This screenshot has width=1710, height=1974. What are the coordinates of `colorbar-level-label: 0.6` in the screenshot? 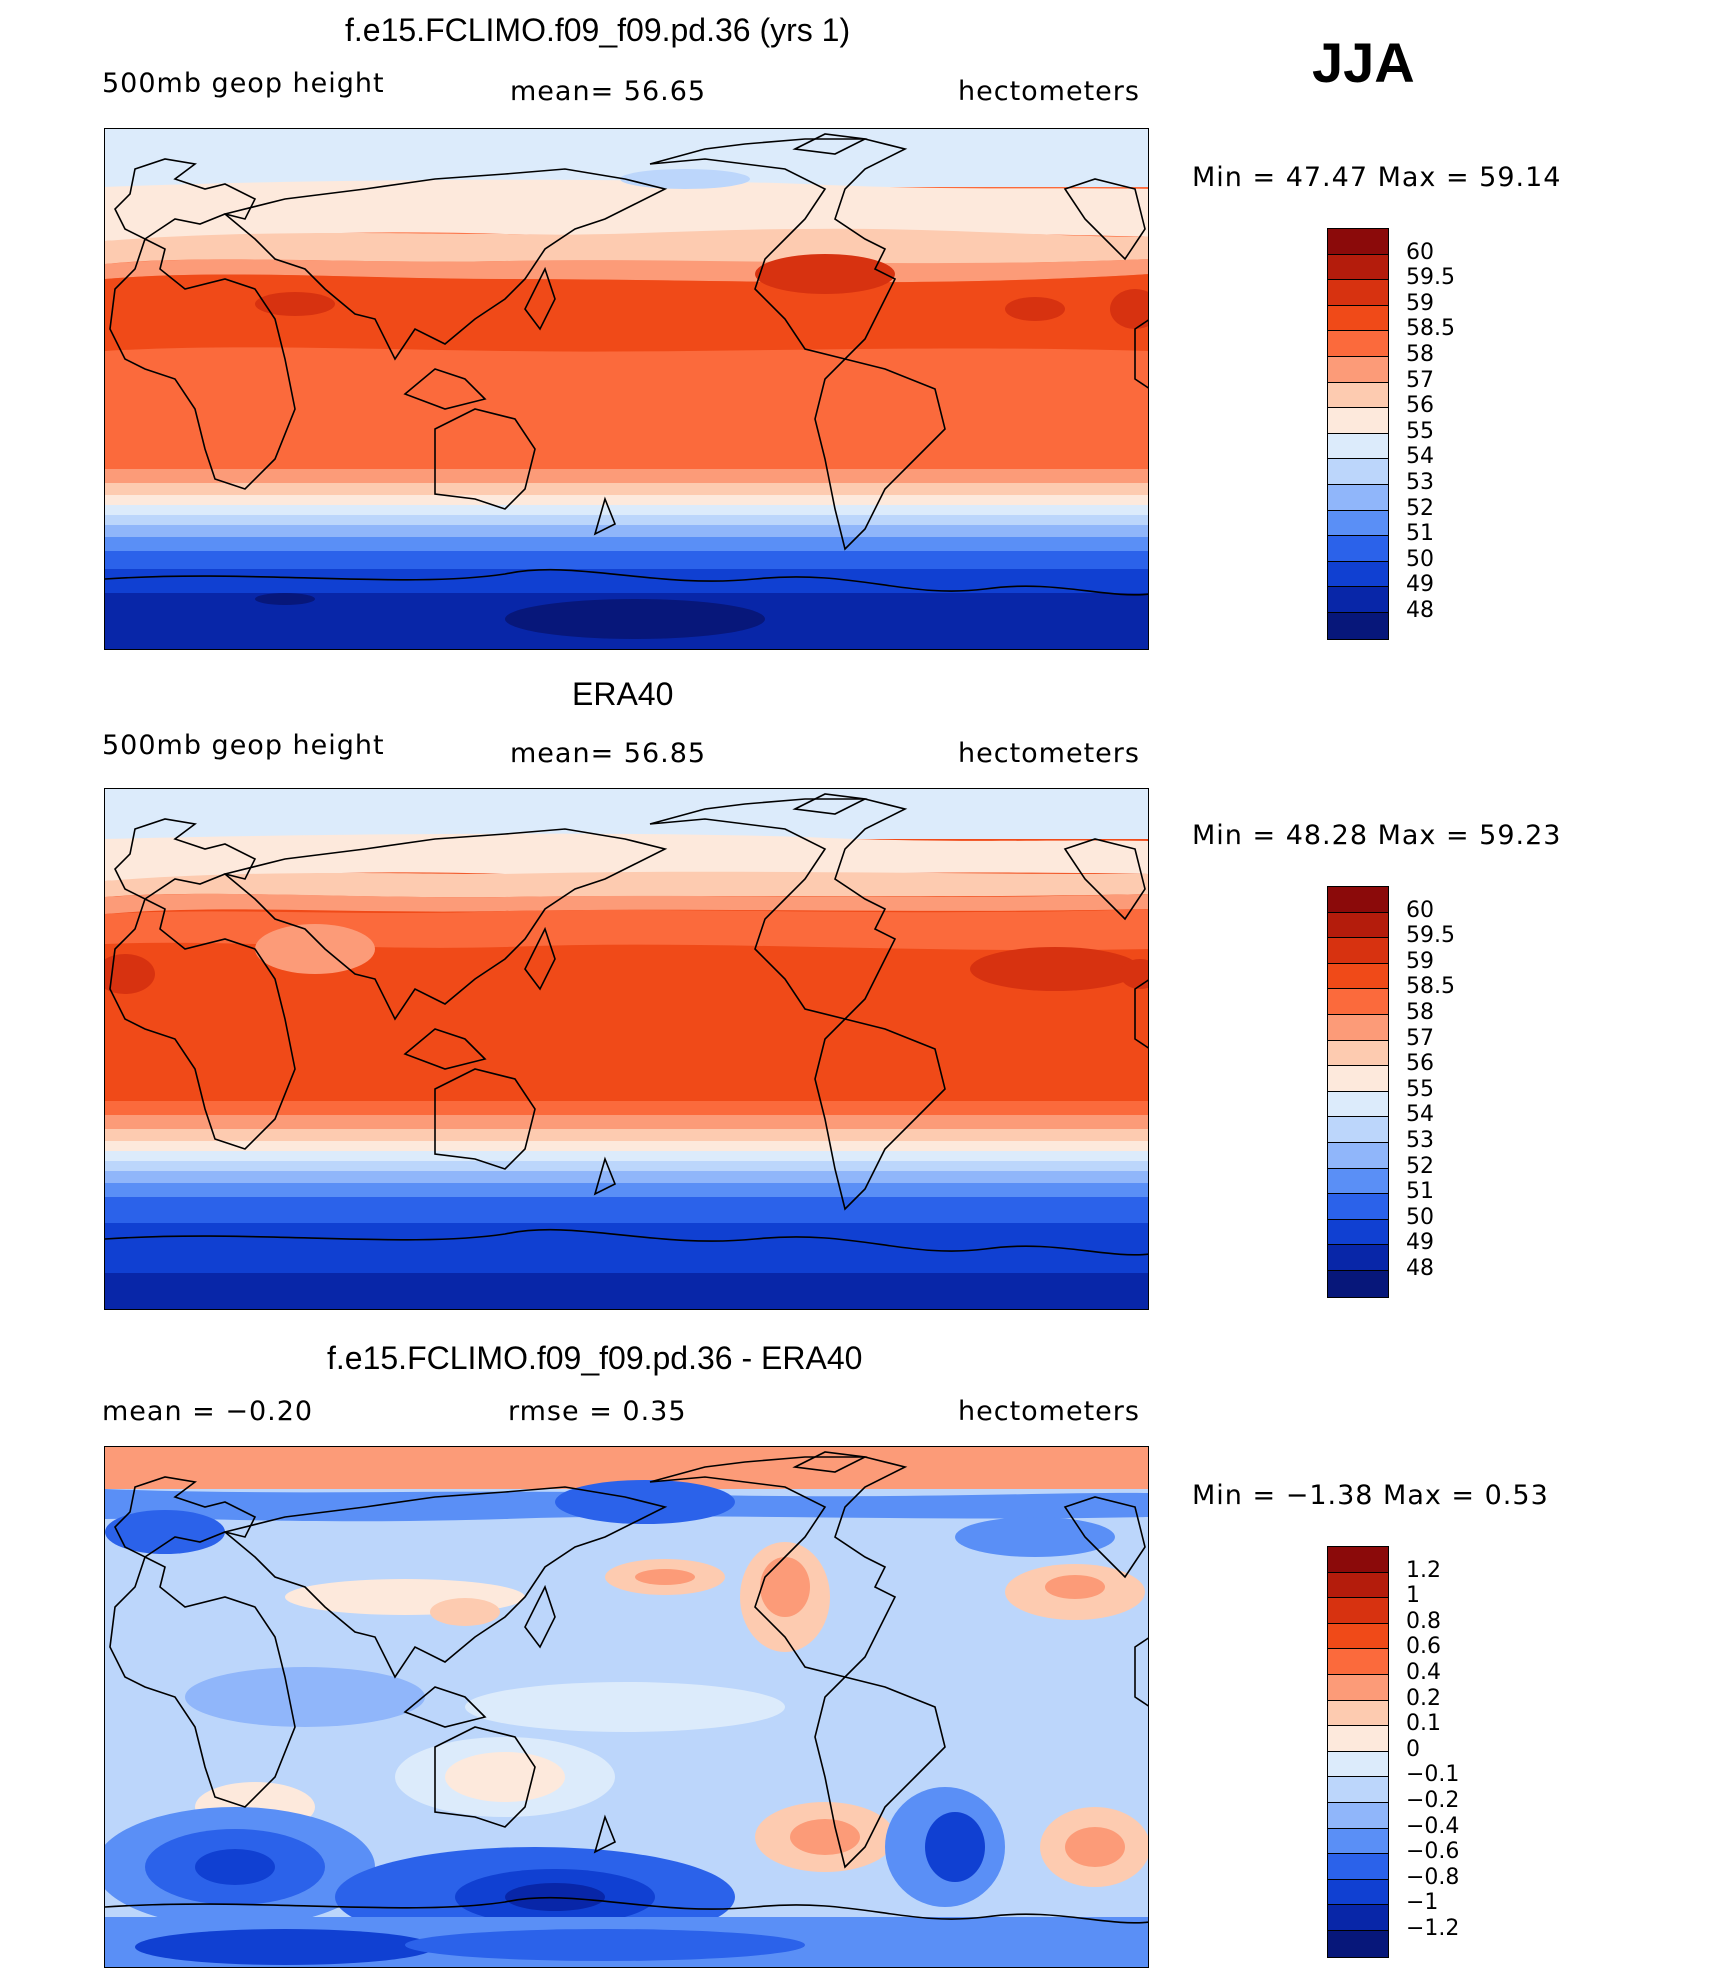 It's located at (1423, 1647).